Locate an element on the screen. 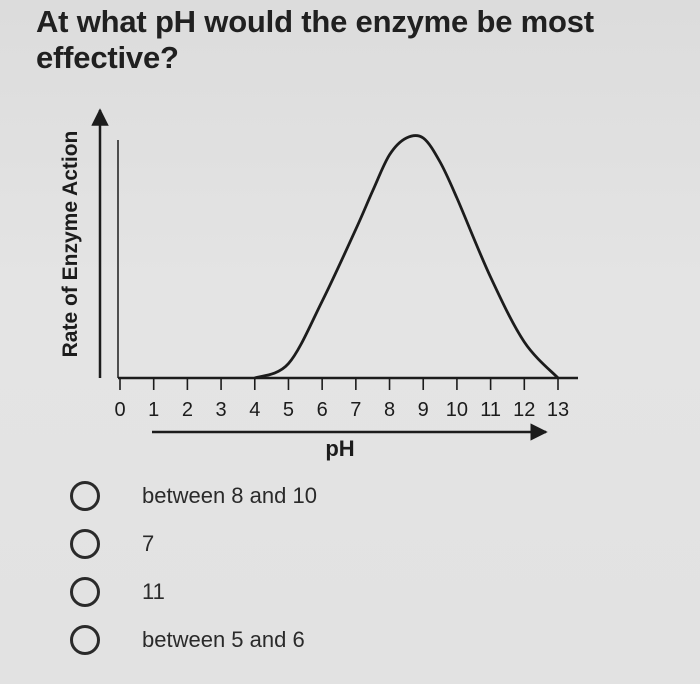 This screenshot has height=684, width=700. option-label: 7 is located at coordinates (148, 543).